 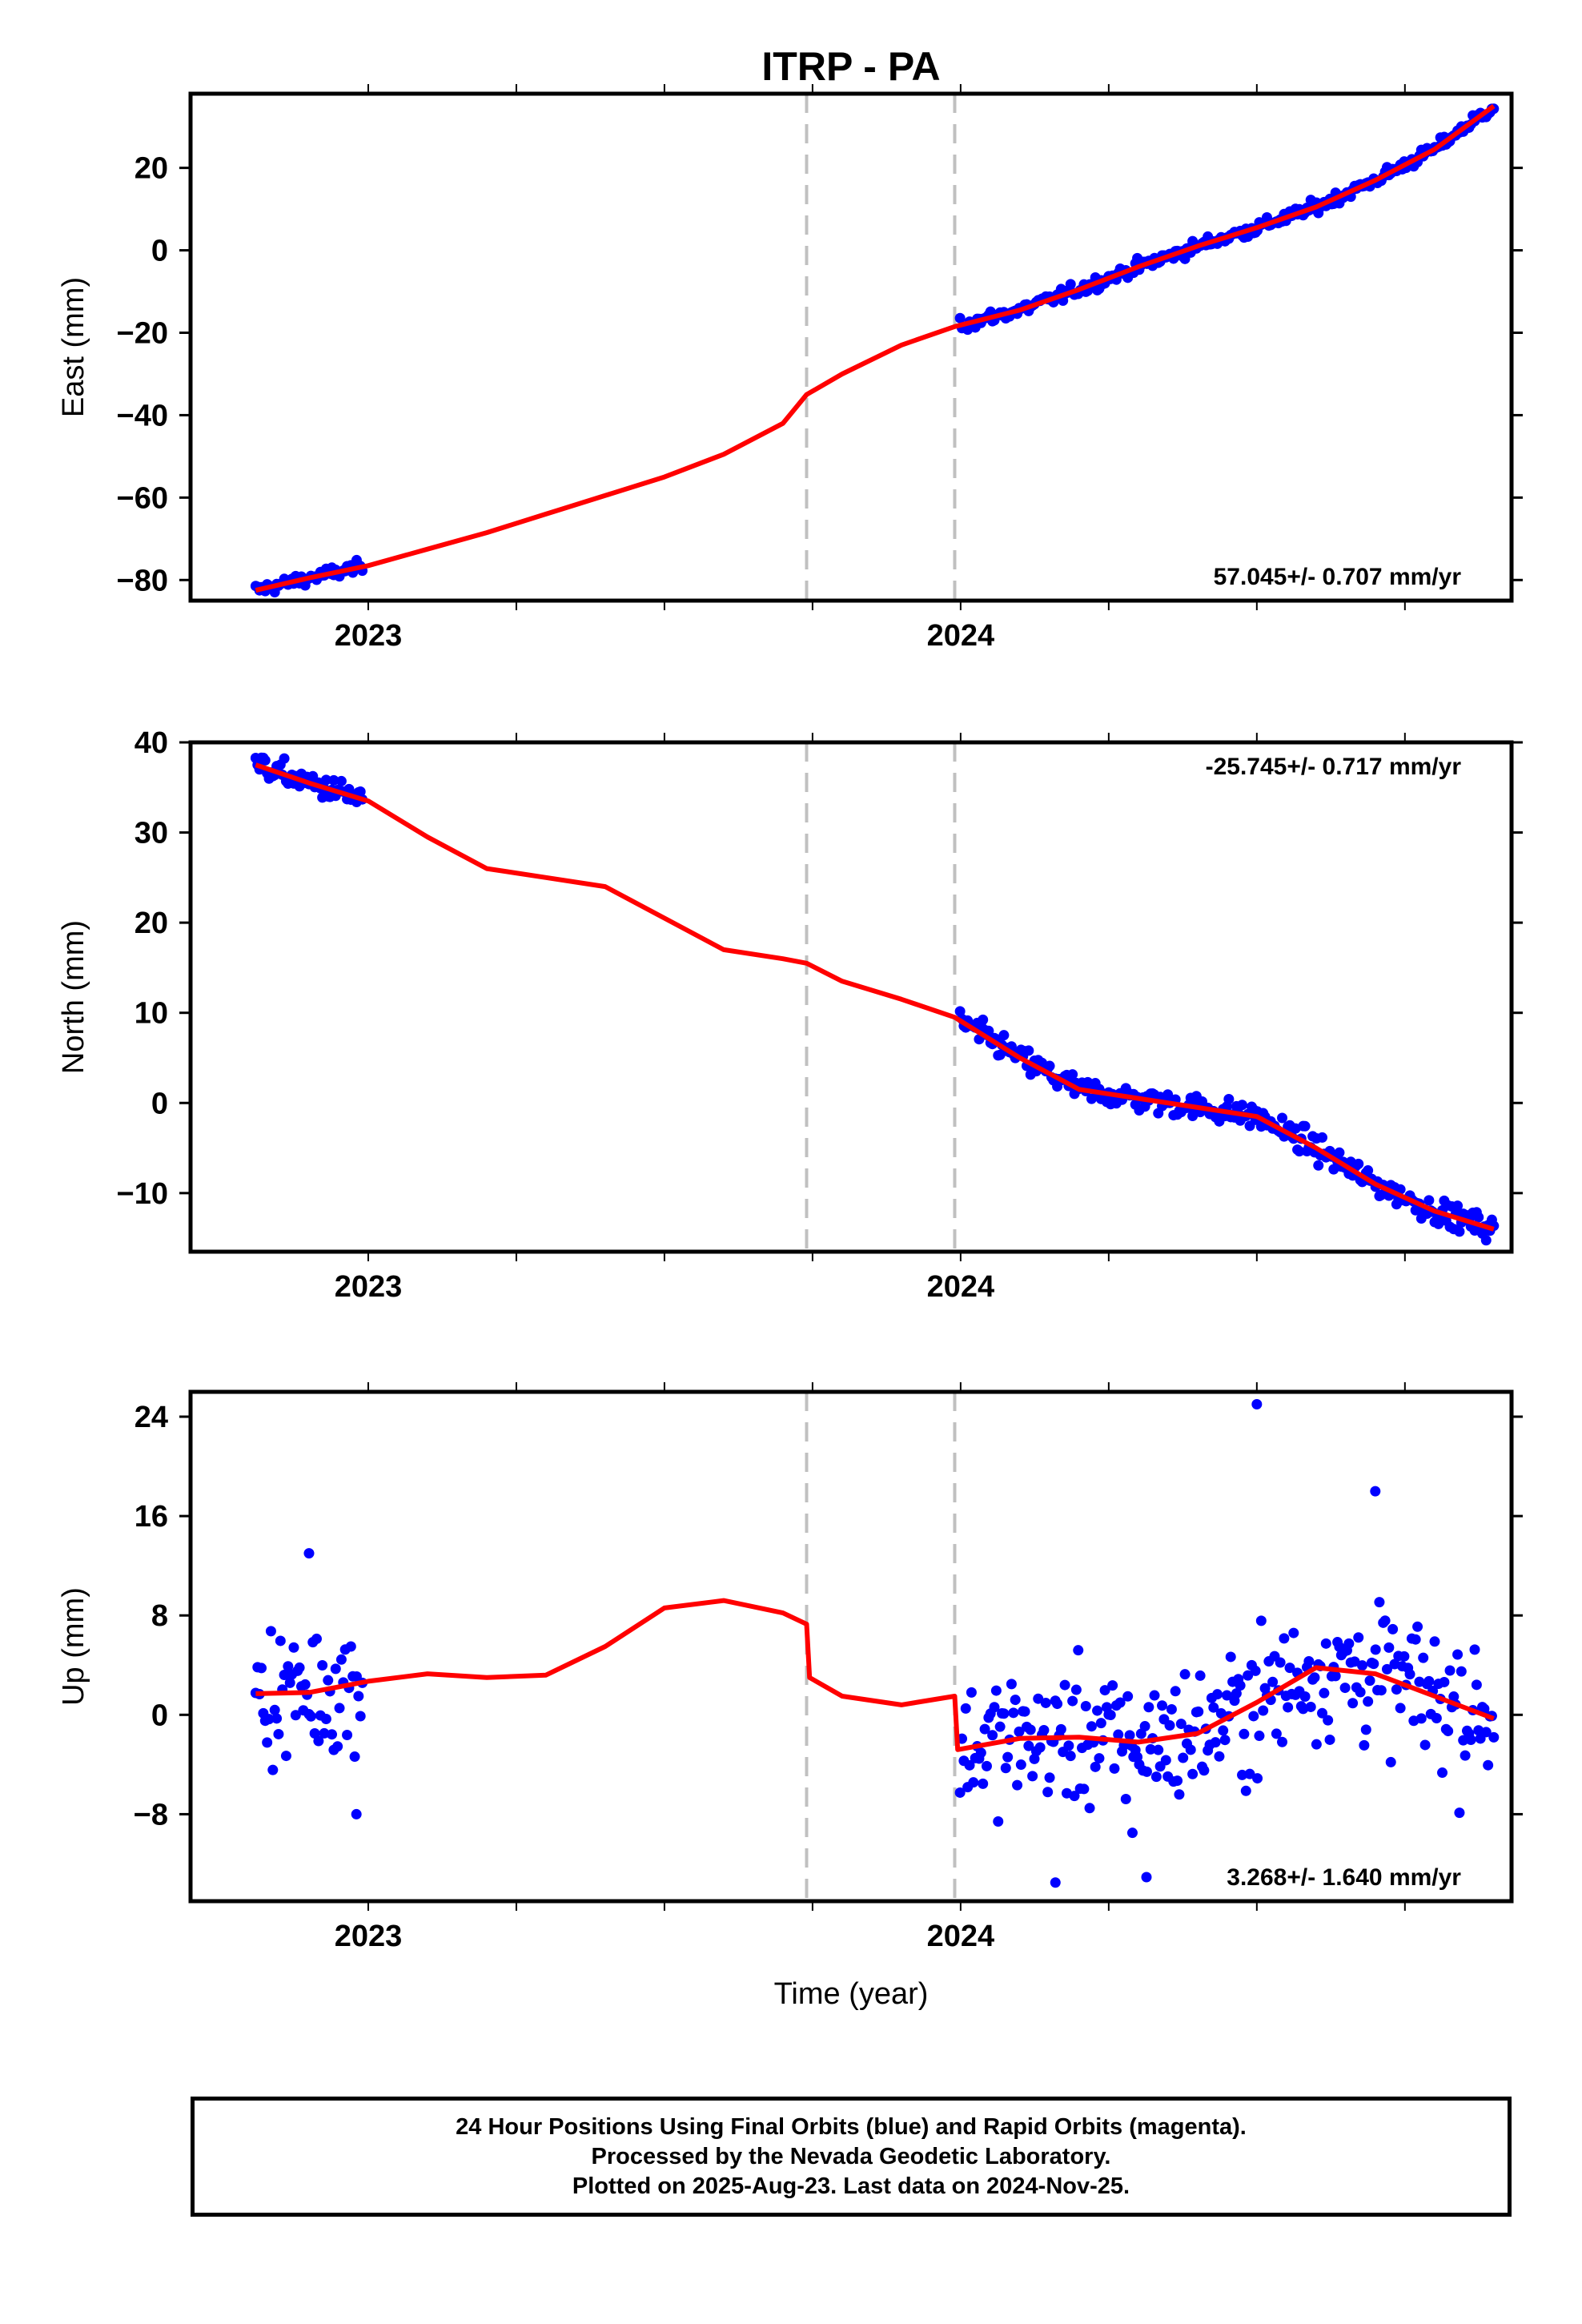 I want to click on y-tick-label: −40, so click(x=142, y=416).